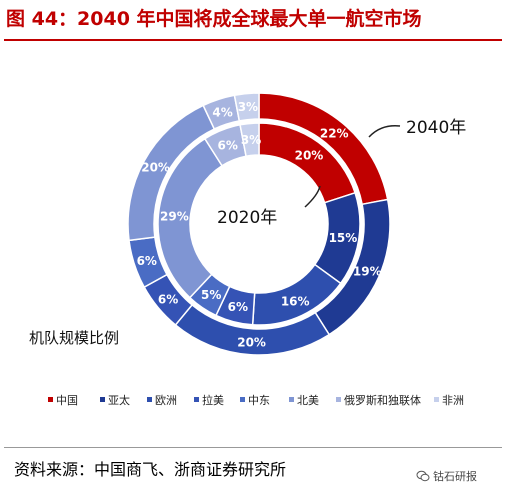  I want to click on slice-label-inner-3: 6%, so click(238, 307).